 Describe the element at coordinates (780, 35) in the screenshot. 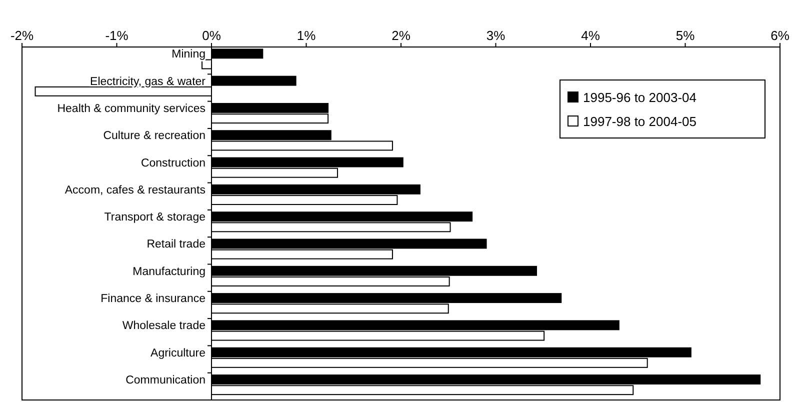

I see `x-tick-label: 6%` at that location.